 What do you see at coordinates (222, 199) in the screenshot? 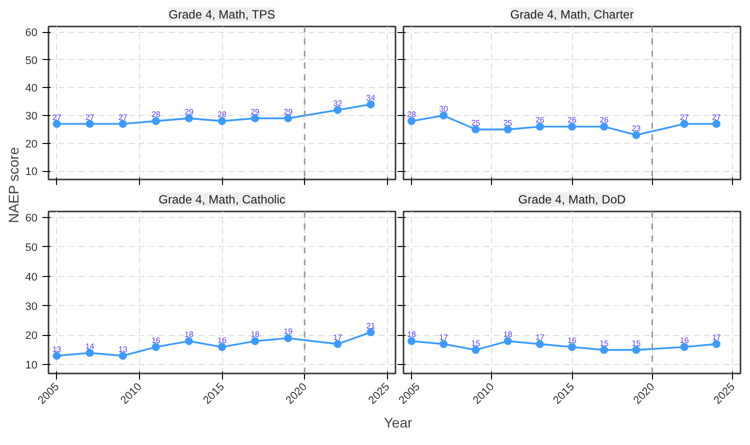
I see `chart-title: Grade 4, Math, Catholic` at bounding box center [222, 199].